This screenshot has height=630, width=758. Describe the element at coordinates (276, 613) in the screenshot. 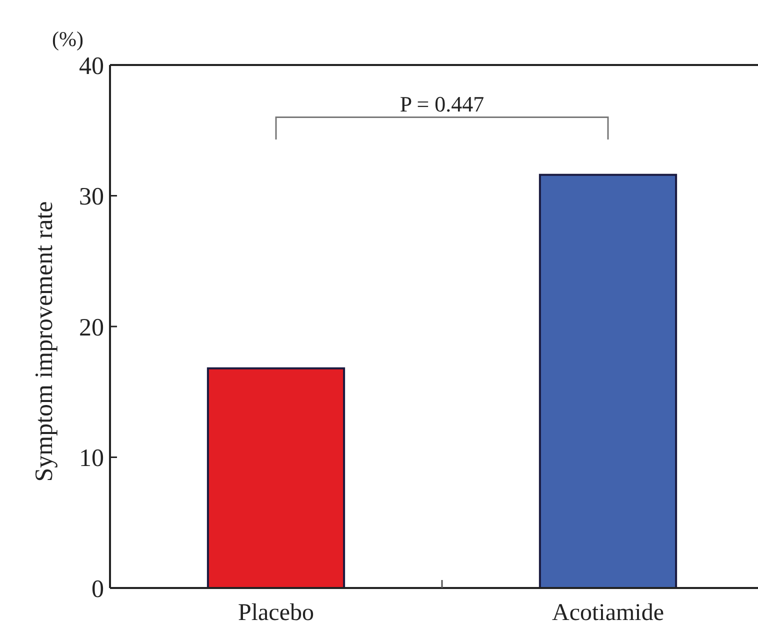

I see `x-tick-label: Placebo` at that location.